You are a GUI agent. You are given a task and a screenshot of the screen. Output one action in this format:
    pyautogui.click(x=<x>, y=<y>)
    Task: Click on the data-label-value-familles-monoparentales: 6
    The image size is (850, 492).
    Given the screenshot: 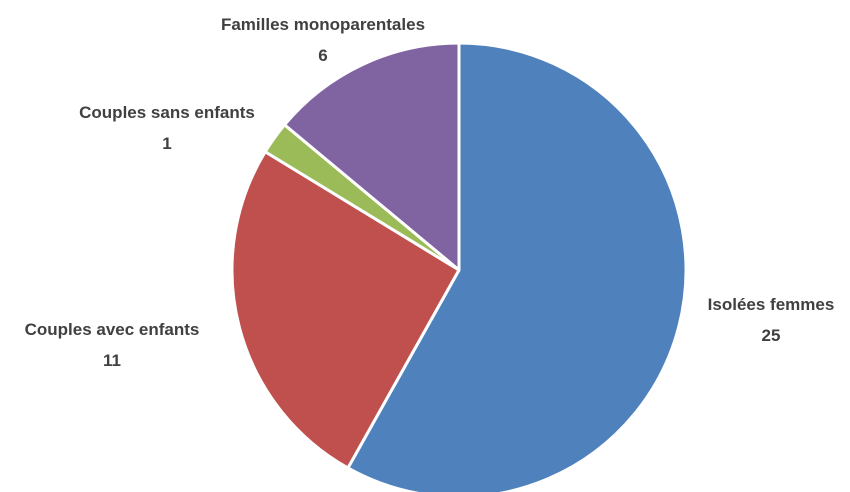 What is the action you would take?
    pyautogui.click(x=322, y=55)
    